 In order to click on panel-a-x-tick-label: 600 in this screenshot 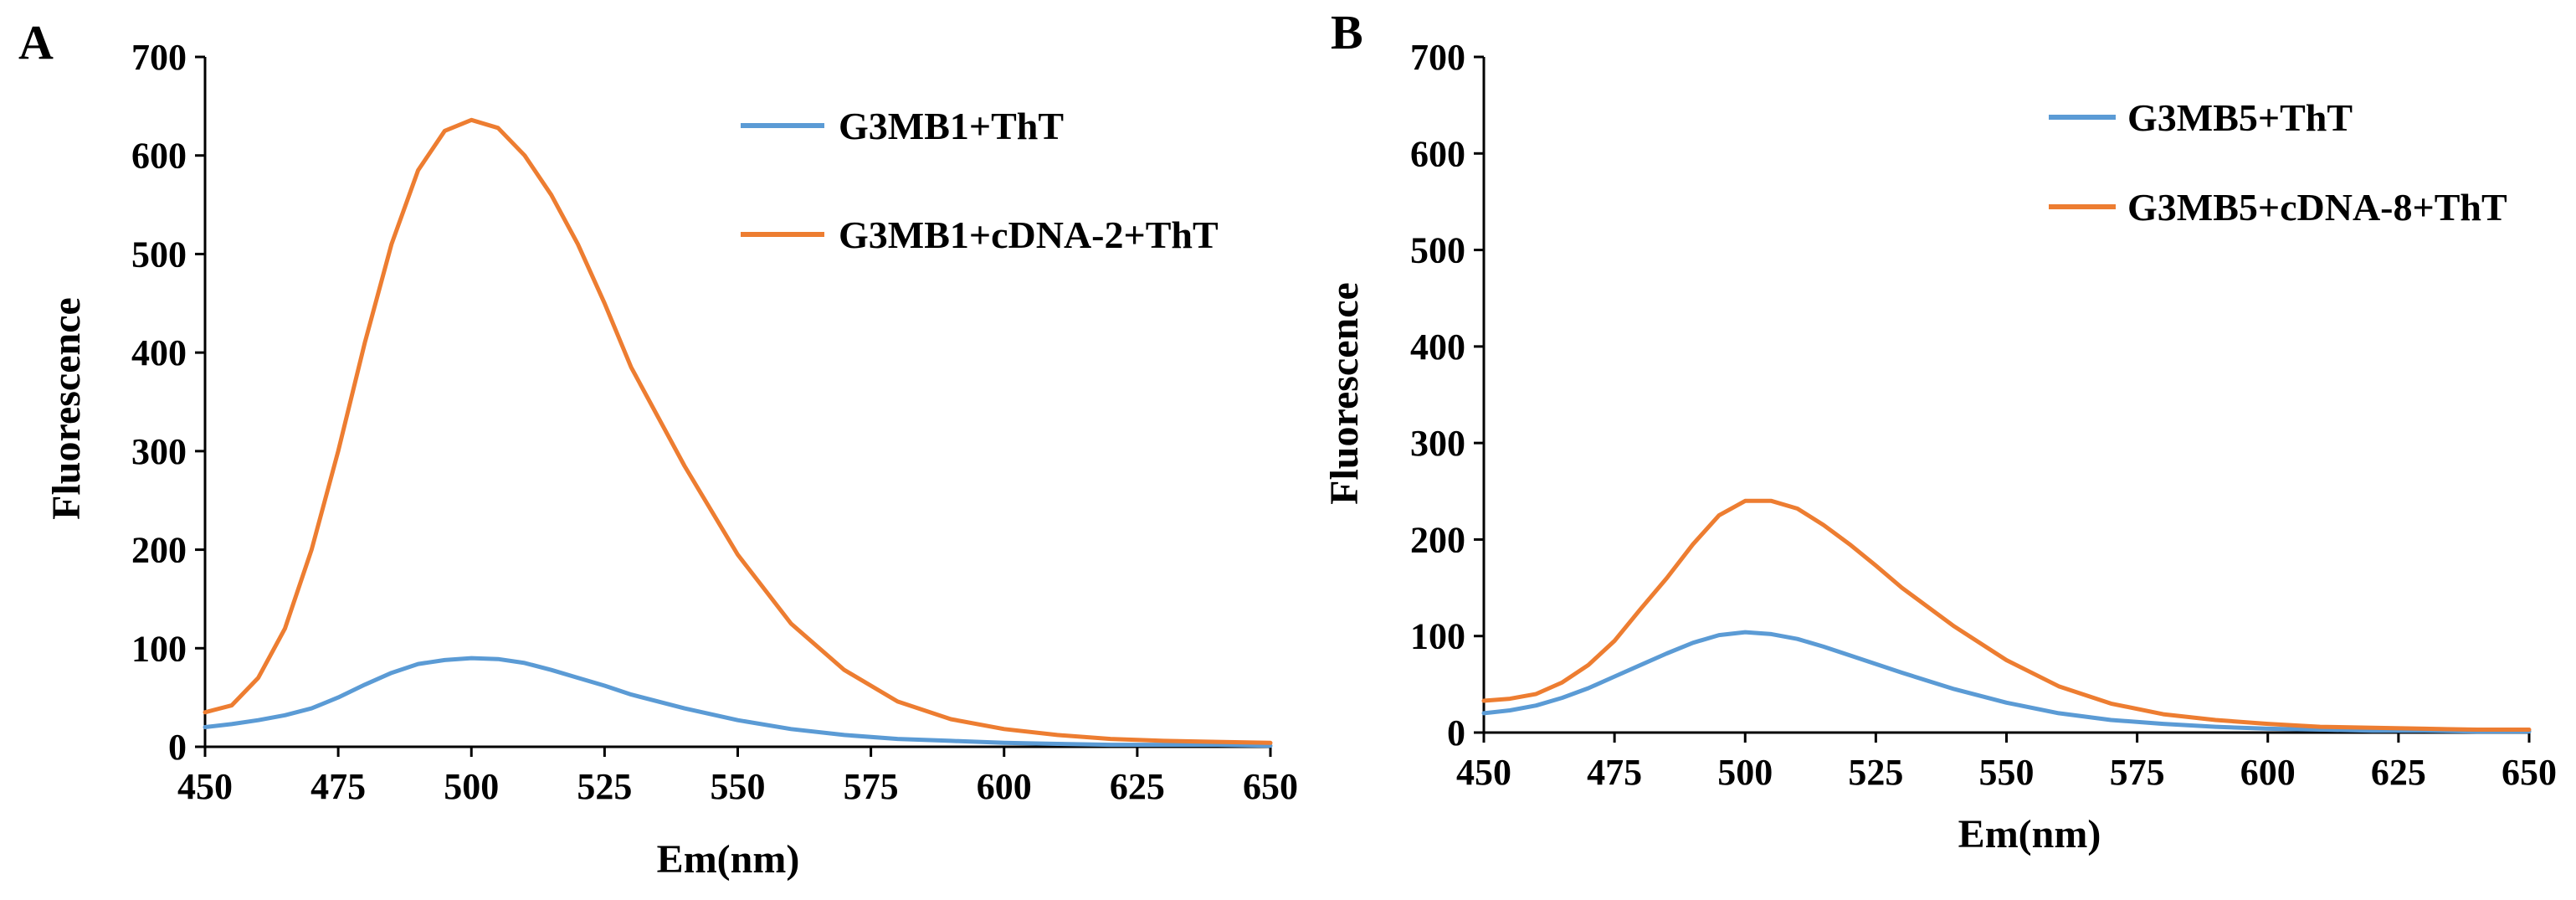, I will do `click(1004, 786)`.